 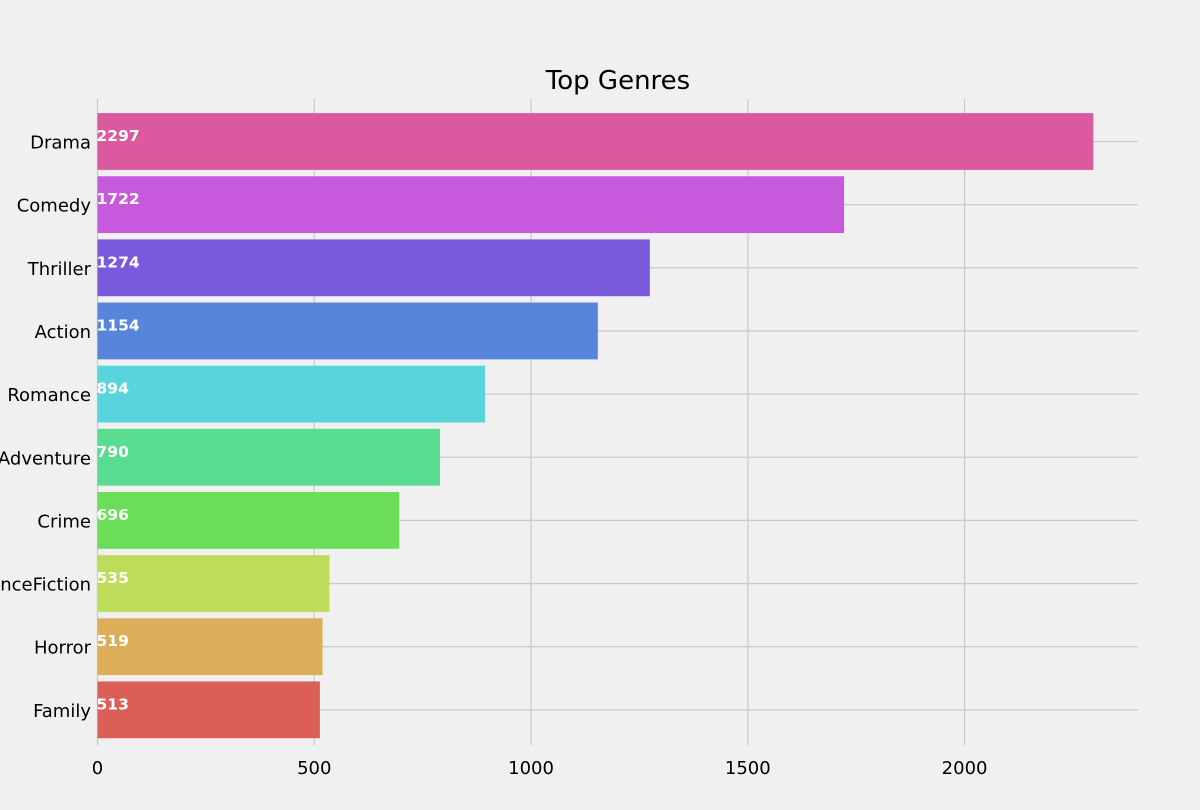 I want to click on data-label: 696, so click(x=113, y=515).